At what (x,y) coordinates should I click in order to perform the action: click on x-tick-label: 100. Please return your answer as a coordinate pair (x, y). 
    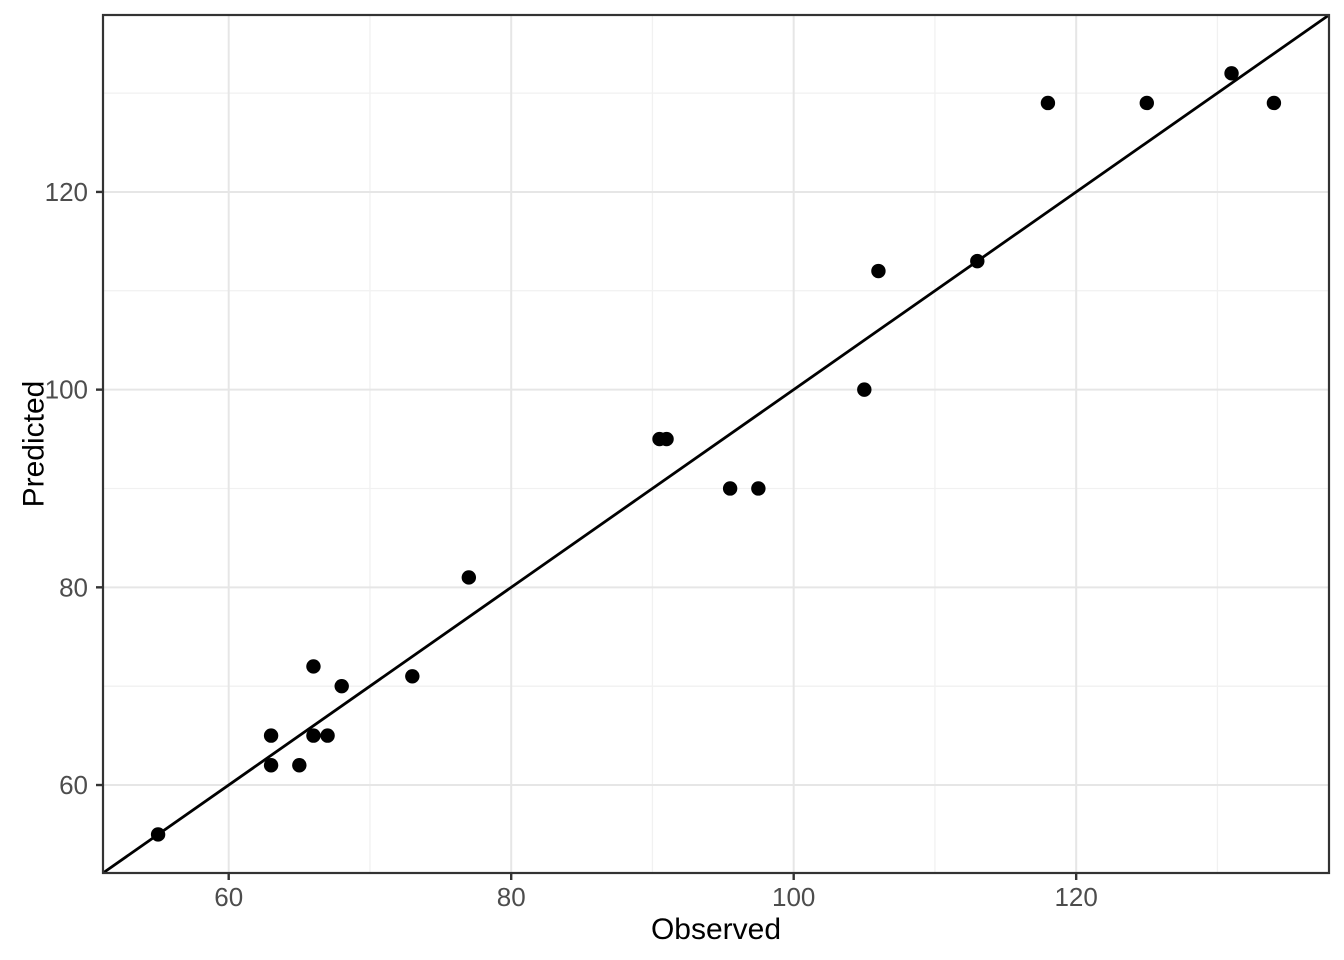
    Looking at the image, I should click on (793, 897).